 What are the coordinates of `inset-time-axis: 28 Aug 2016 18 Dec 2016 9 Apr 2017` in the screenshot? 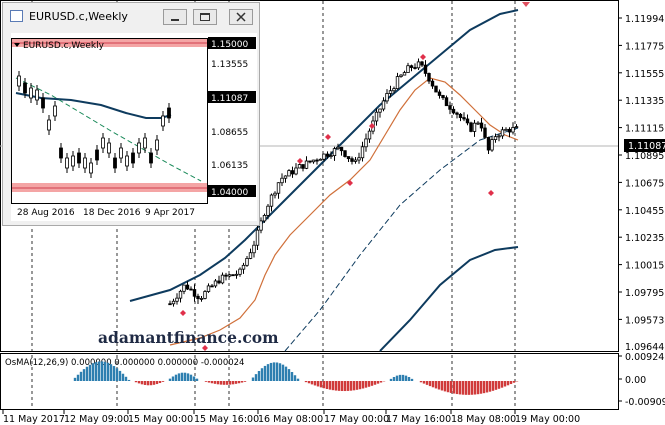 It's located at (106, 213).